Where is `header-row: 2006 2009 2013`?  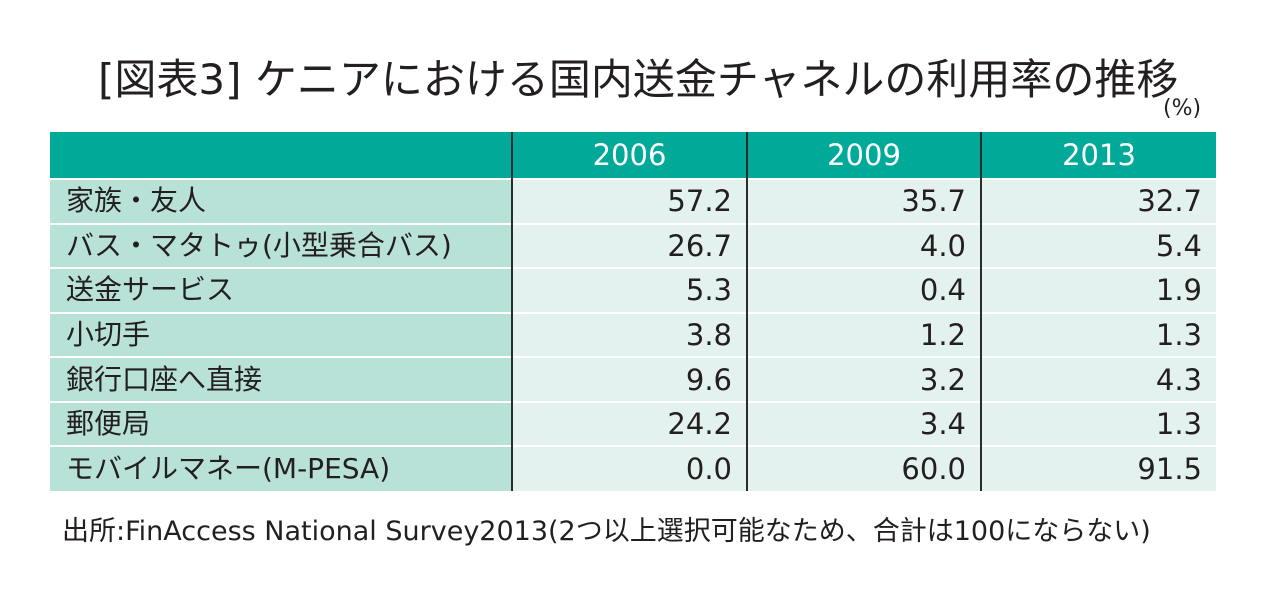 header-row: 2006 2009 2013 is located at coordinates (633, 155).